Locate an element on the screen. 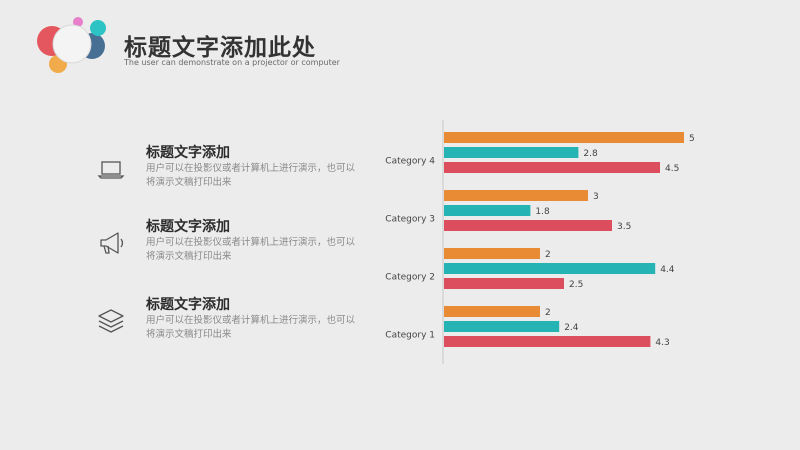 This screenshot has width=800, height=450. feature-item-3: 标题文字添加 用户可以在投影仪或者计算机上进行演示，也可以将演示文稿打印出来 is located at coordinates (226, 324).